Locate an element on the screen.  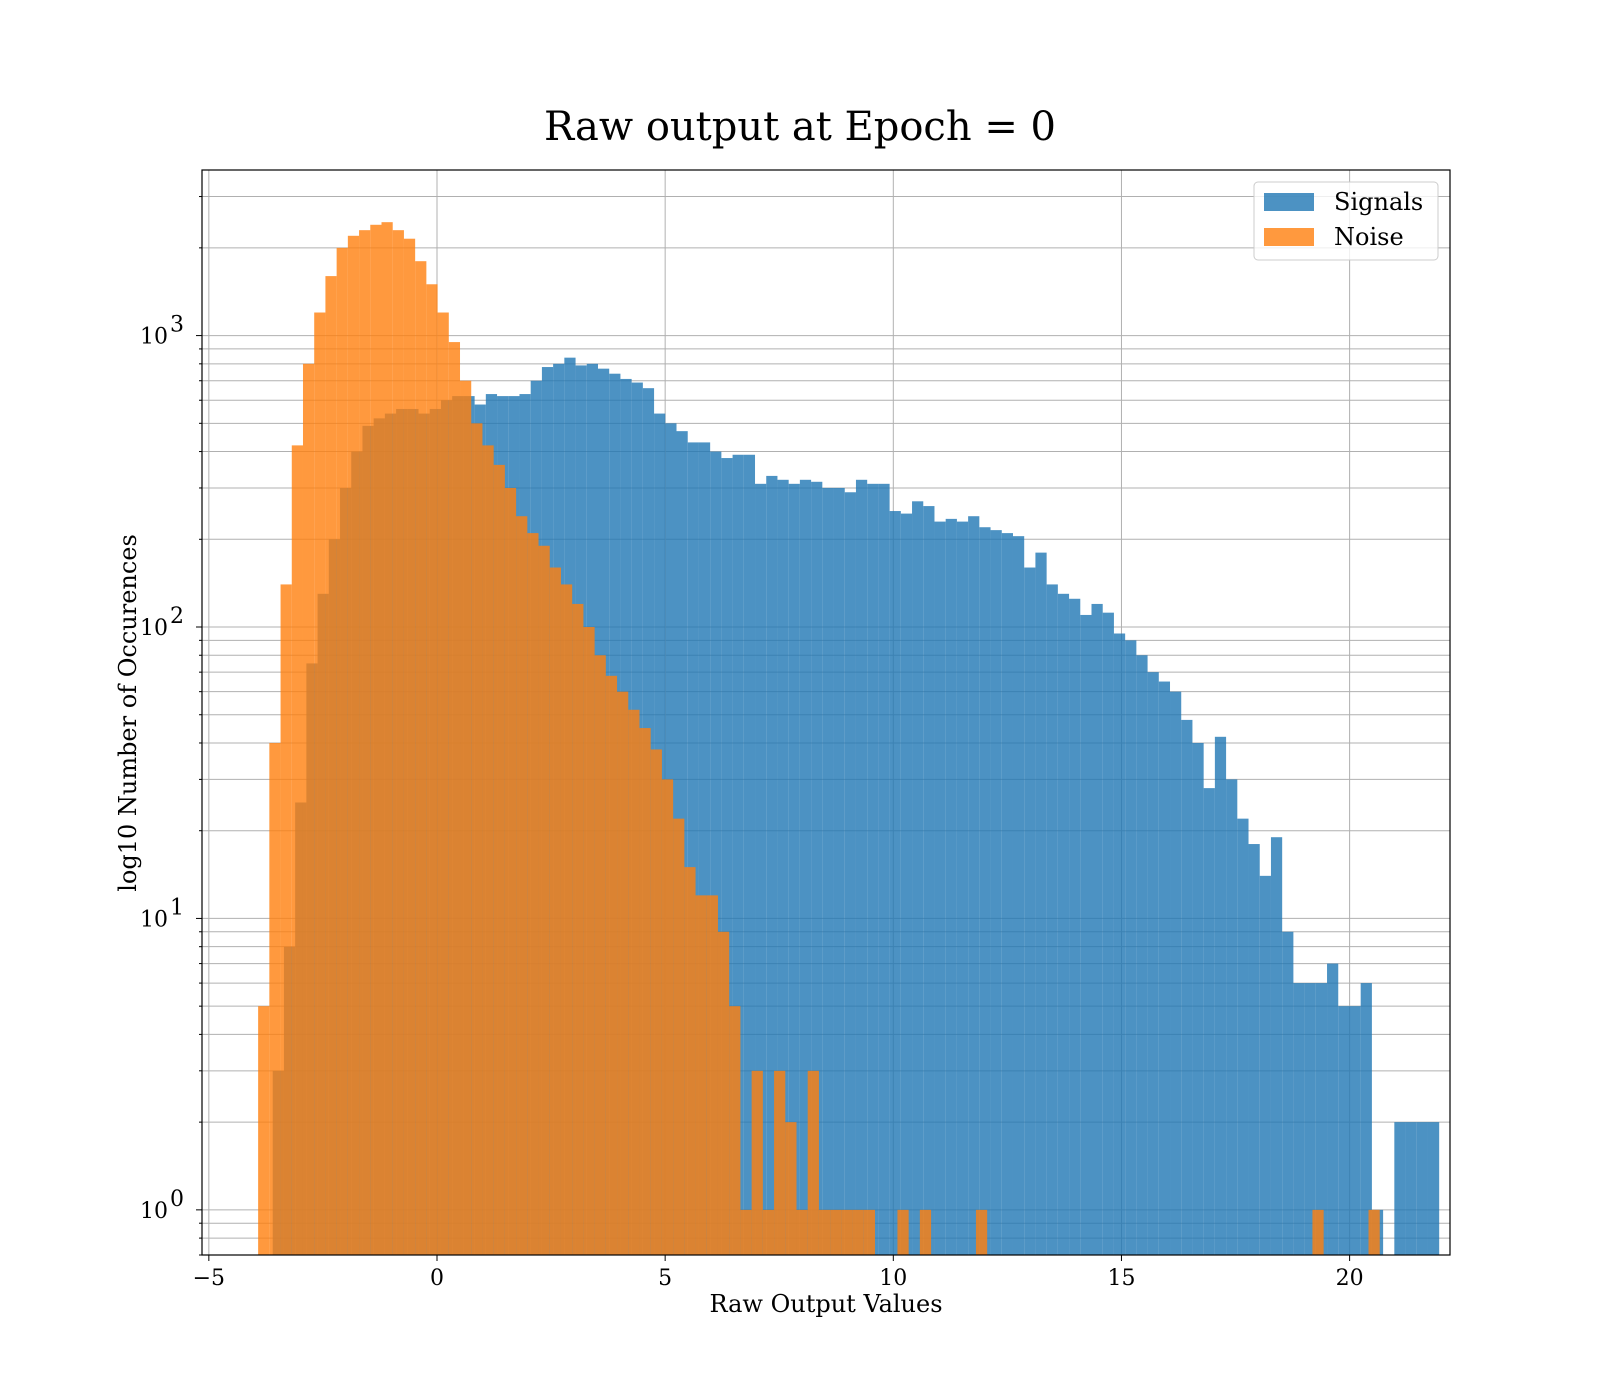
y-tick-label-0: 10 0 is located at coordinates (162, 1205).